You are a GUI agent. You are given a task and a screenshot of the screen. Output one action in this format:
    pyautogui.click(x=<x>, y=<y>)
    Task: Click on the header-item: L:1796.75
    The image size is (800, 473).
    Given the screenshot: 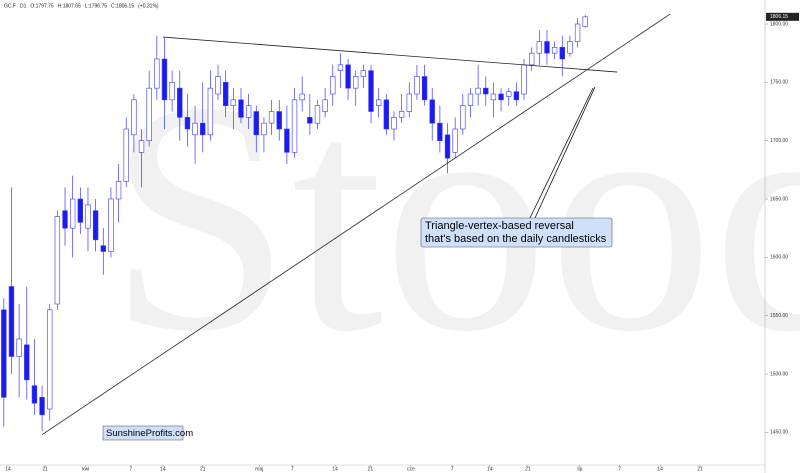 What is the action you would take?
    pyautogui.click(x=96, y=6)
    